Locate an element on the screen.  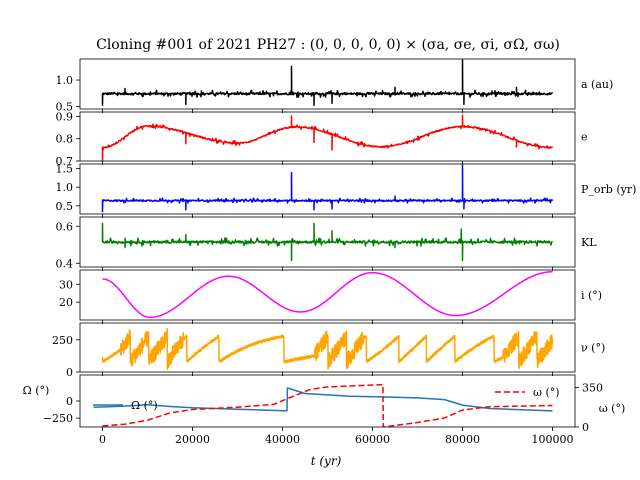
ylabel-3: KL is located at coordinates (589, 242).